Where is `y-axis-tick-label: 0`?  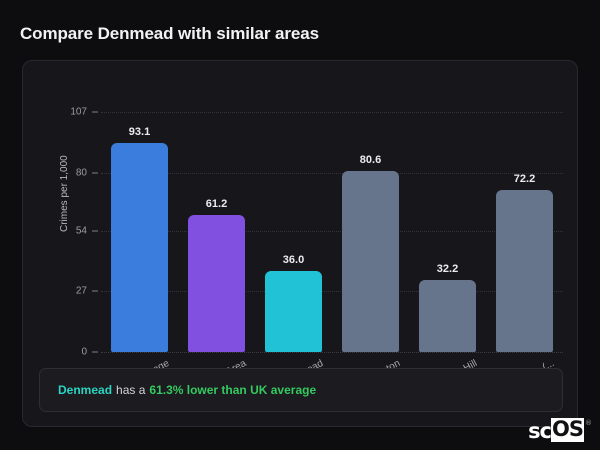 y-axis-tick-label: 0 is located at coordinates (84, 352).